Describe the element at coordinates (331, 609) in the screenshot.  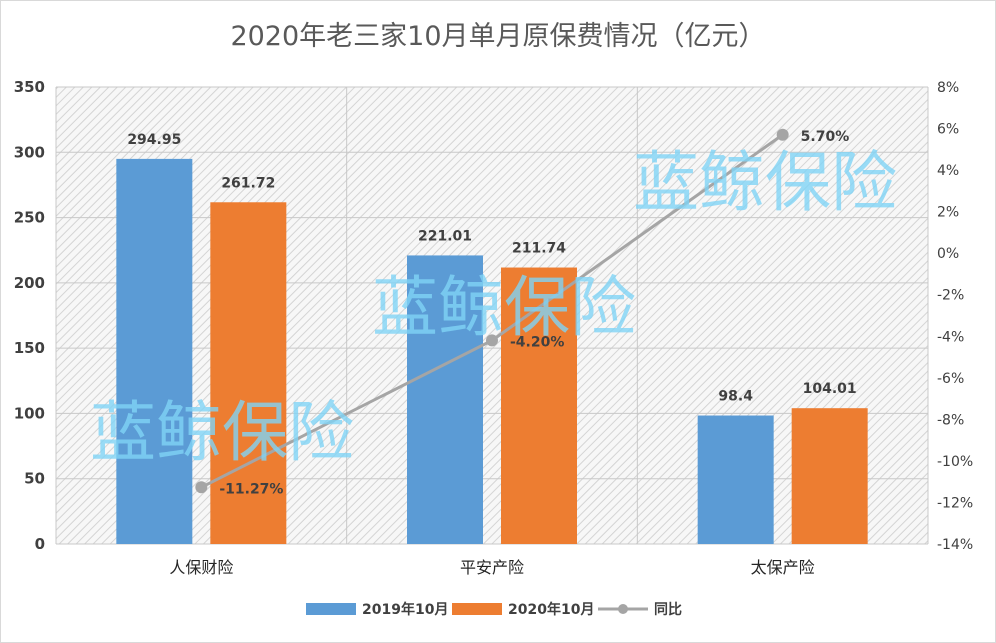
I see `legend-swatch-2019` at that location.